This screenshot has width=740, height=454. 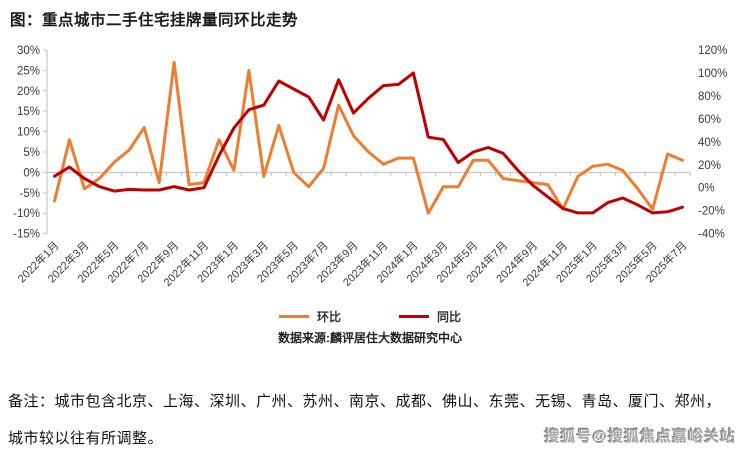 What do you see at coordinates (309, 316) in the screenshot?
I see `legend-item-mom: 环比` at bounding box center [309, 316].